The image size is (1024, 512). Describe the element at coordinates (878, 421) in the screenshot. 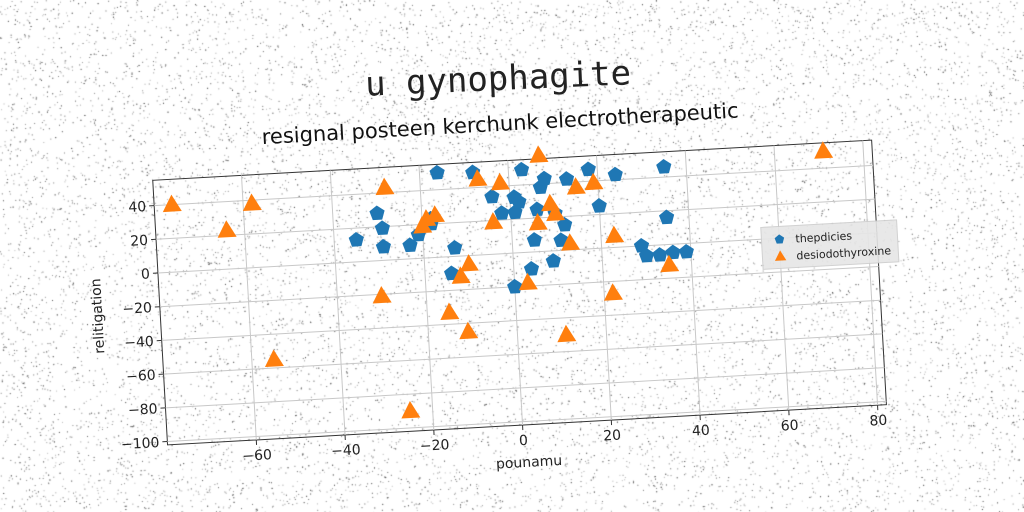

I see `x-tick-label: 80` at that location.